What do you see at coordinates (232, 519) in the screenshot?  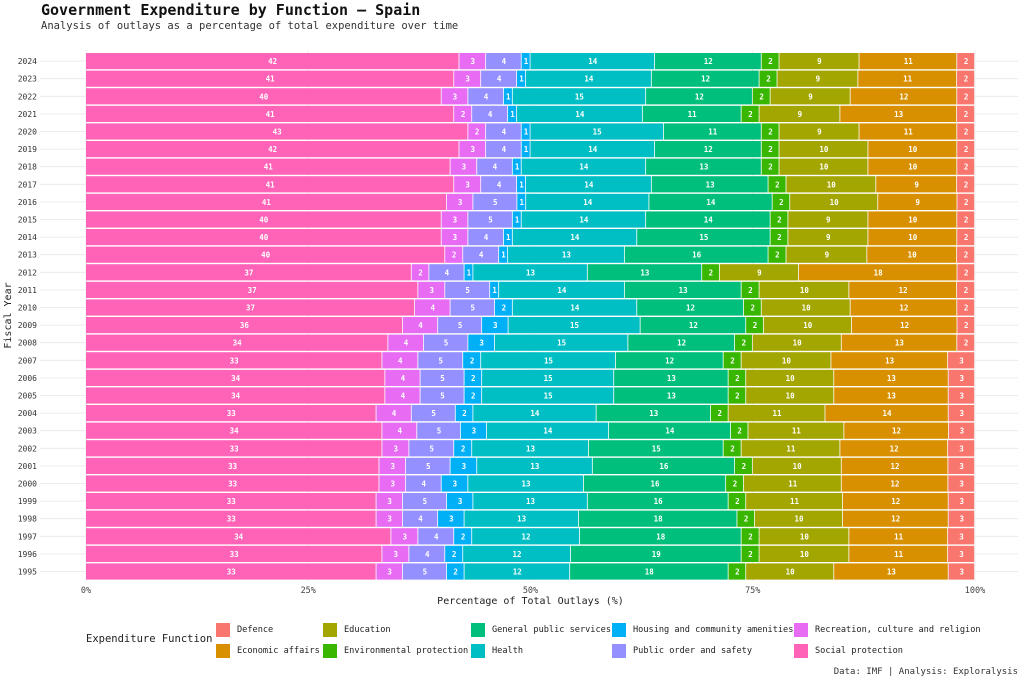 I see `bar-data-label: 33` at bounding box center [232, 519].